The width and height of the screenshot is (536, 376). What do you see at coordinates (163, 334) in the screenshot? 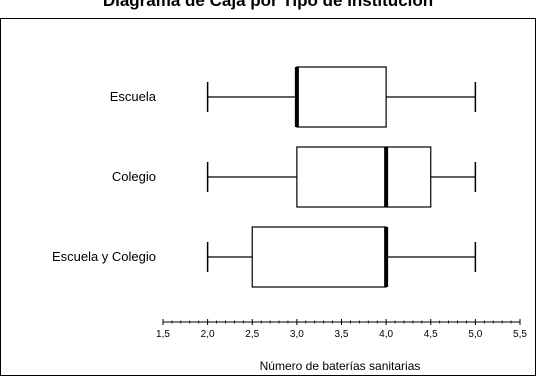
I see `x-tick-label: 1,5` at bounding box center [163, 334].